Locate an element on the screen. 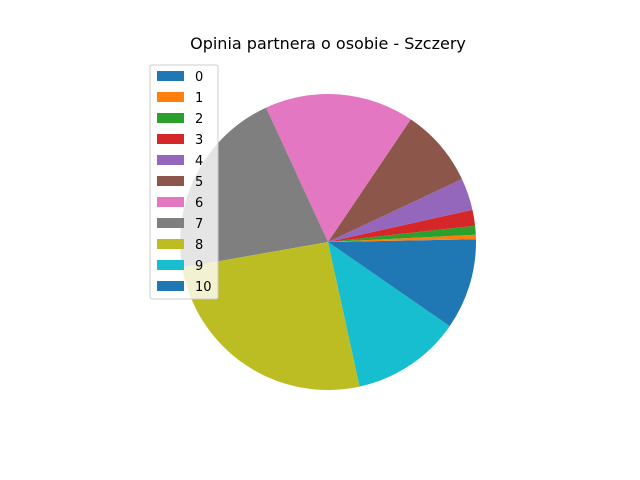 The height and width of the screenshot is (480, 640). chart-title: Opinia partnera o osobie - Szczery is located at coordinates (328, 43).